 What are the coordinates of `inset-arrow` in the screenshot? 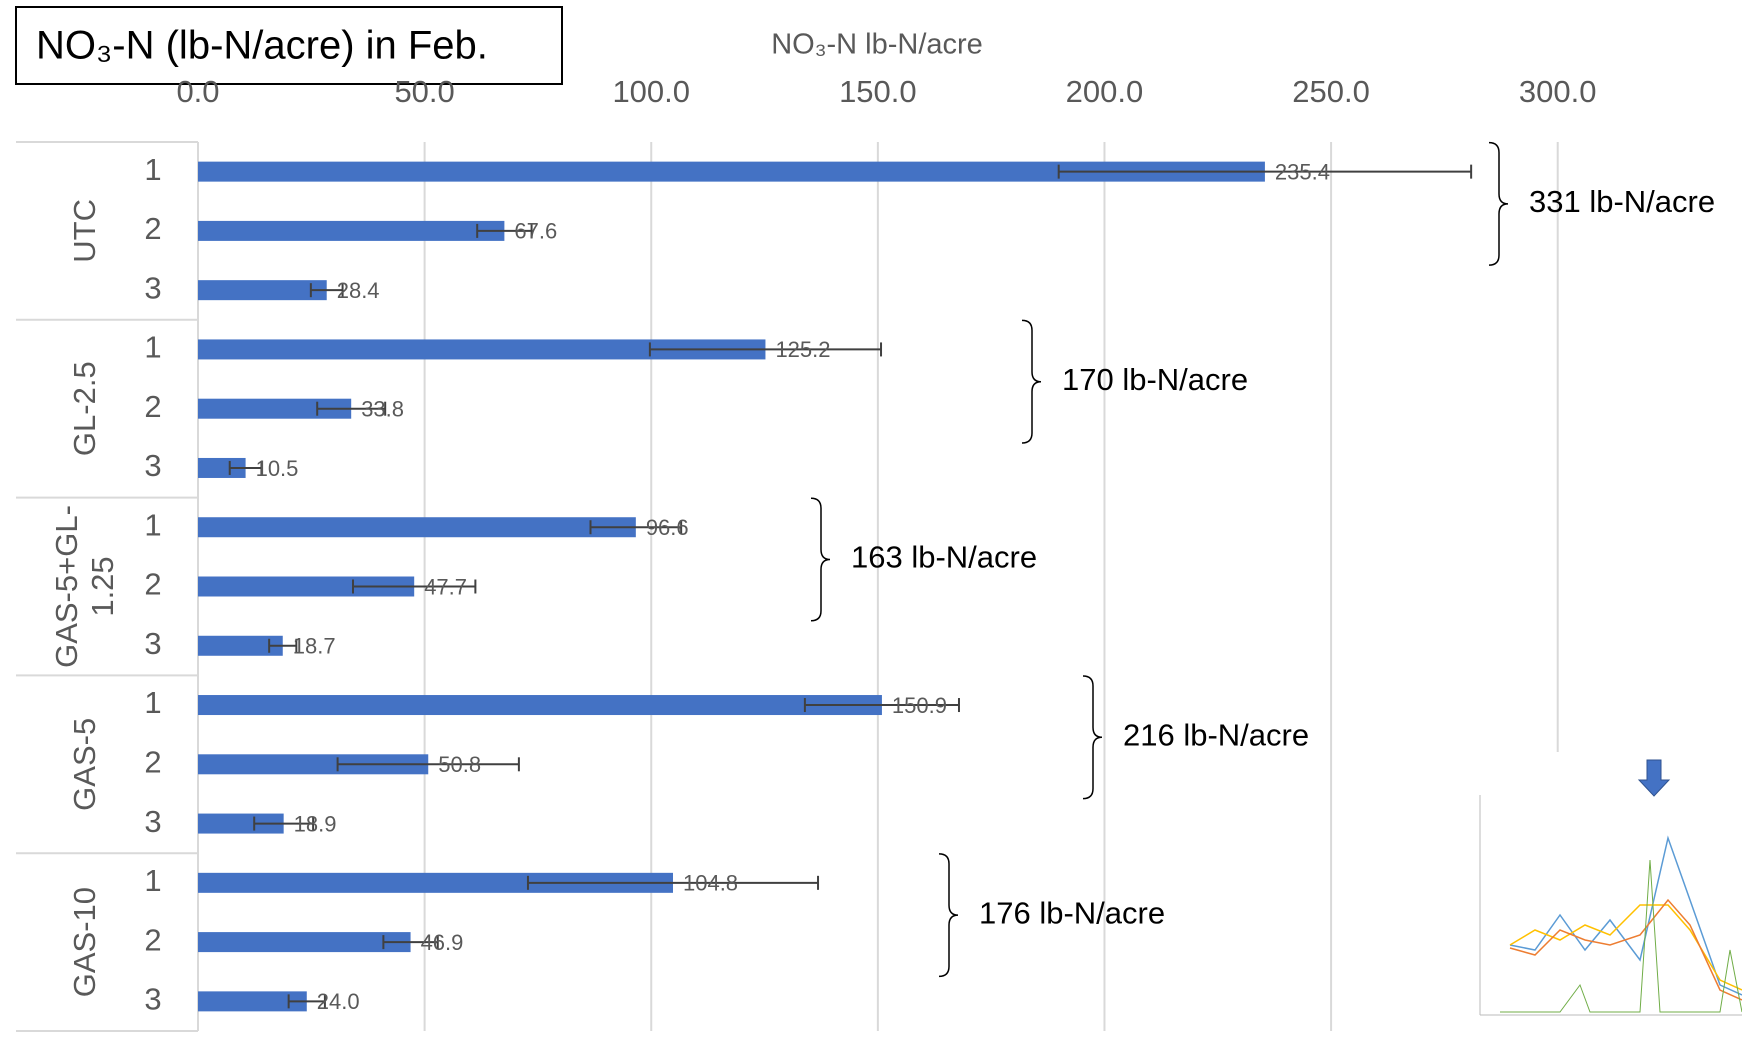 It's located at (1654, 778).